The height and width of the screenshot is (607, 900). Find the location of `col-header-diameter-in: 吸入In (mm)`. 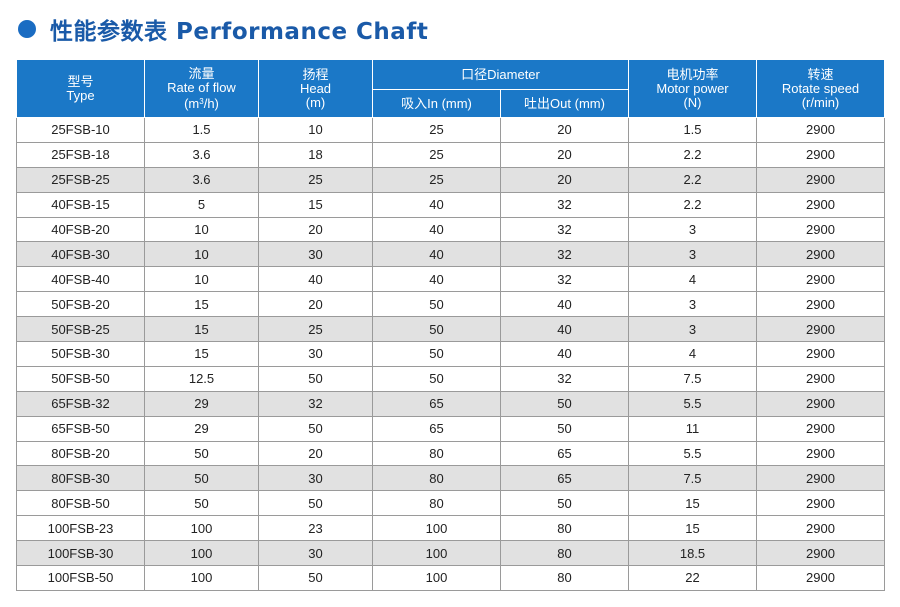

col-header-diameter-in: 吸入In (mm) is located at coordinates (436, 103).